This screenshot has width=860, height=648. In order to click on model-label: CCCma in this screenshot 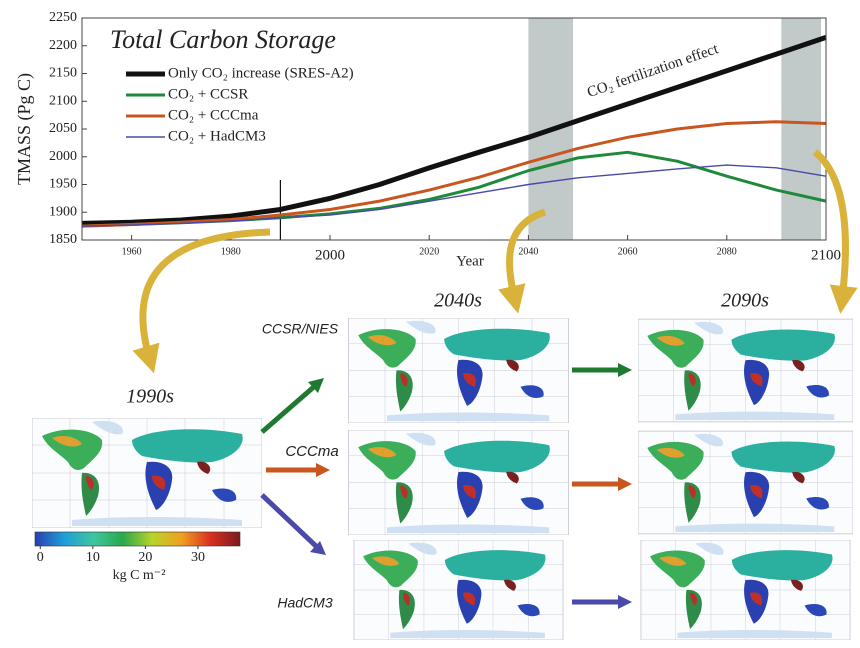, I will do `click(311, 451)`.